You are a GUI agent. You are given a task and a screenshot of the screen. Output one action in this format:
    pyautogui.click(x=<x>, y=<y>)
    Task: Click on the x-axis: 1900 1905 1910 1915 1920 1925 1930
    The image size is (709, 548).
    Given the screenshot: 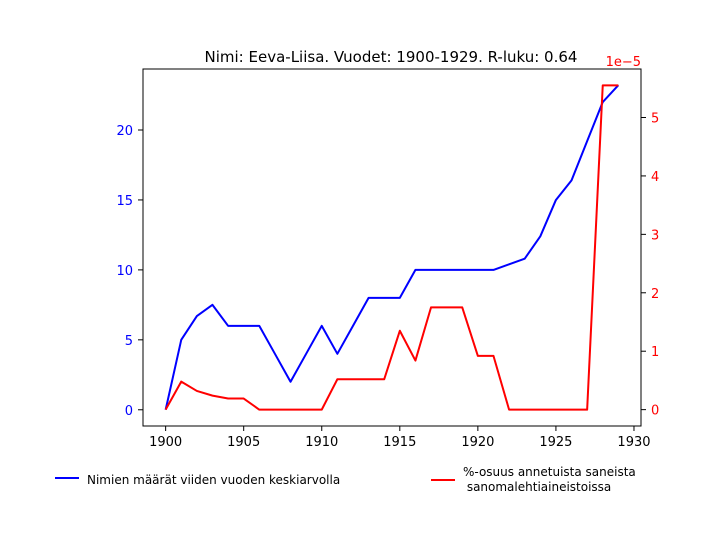 What is the action you would take?
    pyautogui.click(x=400, y=438)
    